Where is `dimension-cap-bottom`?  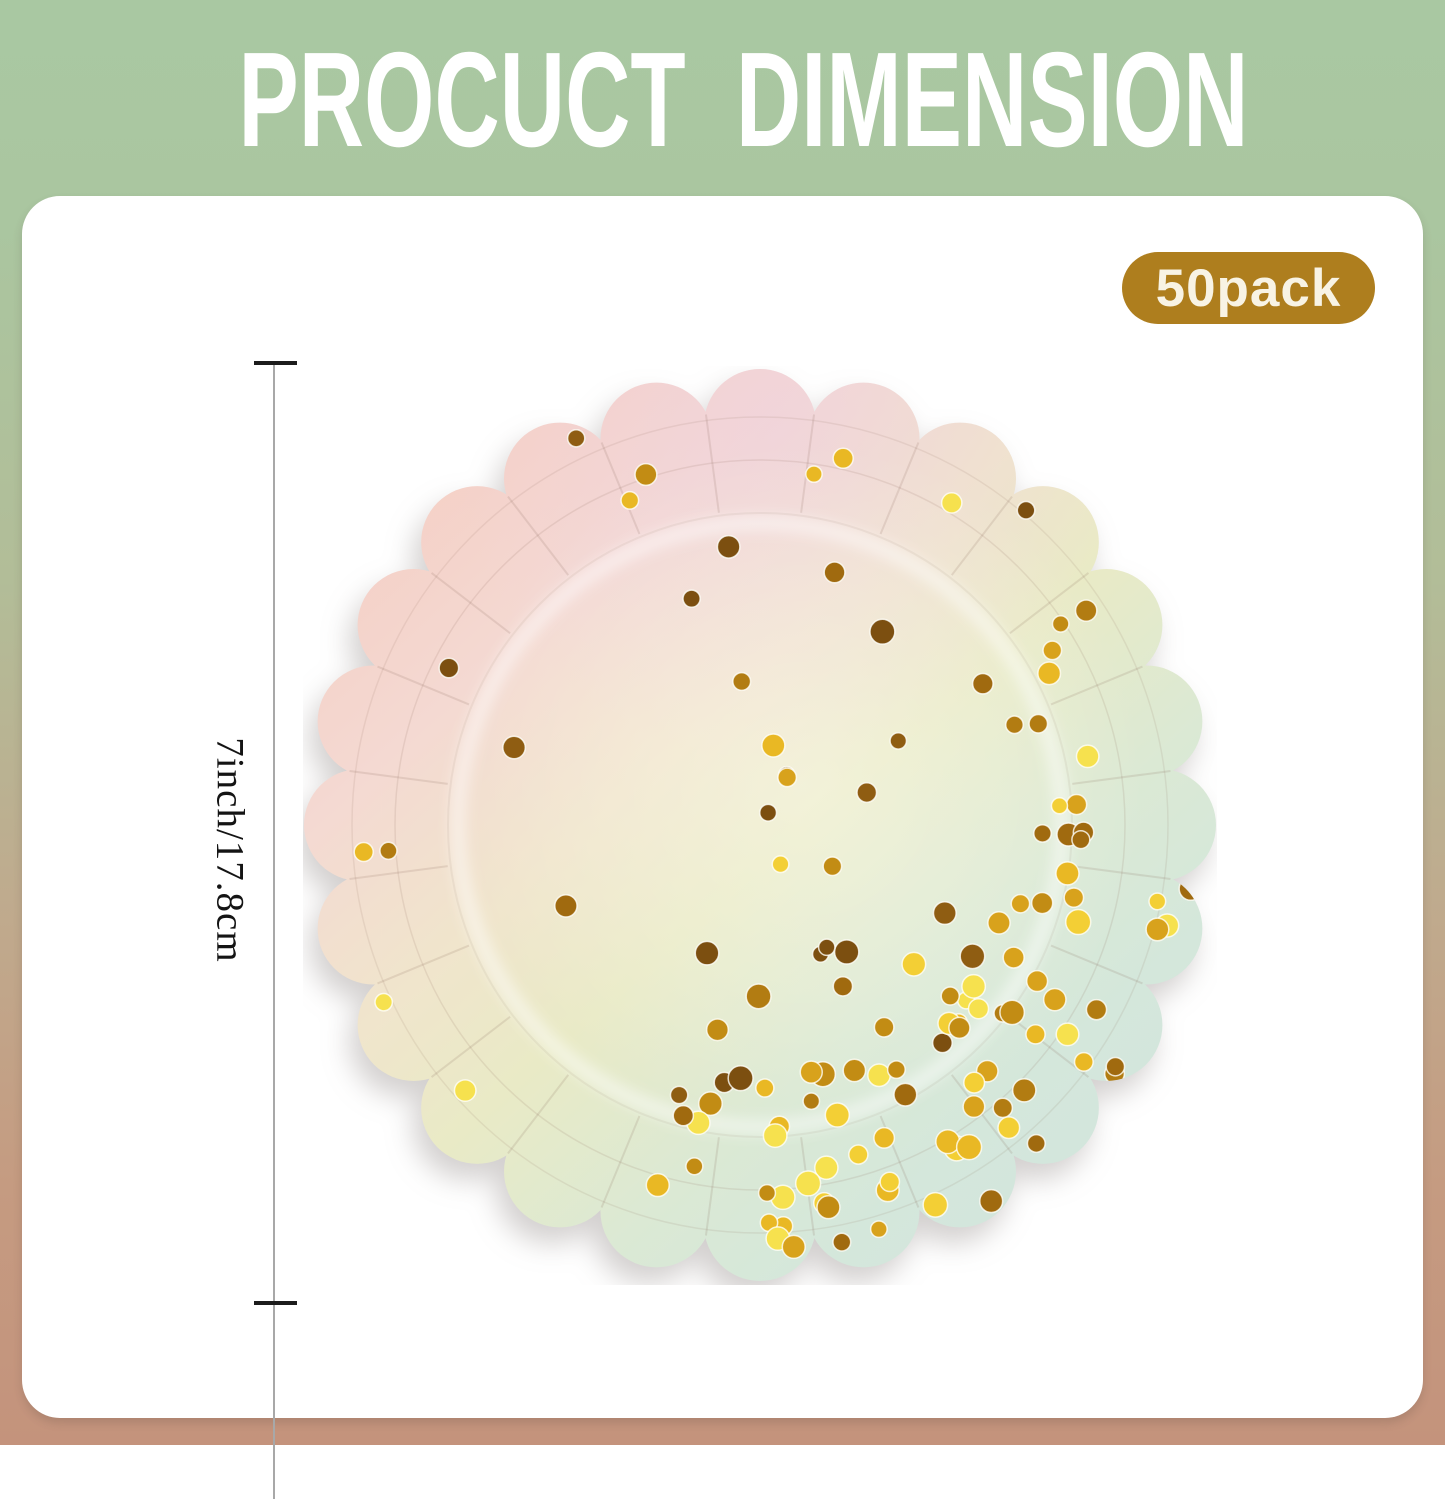 dimension-cap-bottom is located at coordinates (275, 1303).